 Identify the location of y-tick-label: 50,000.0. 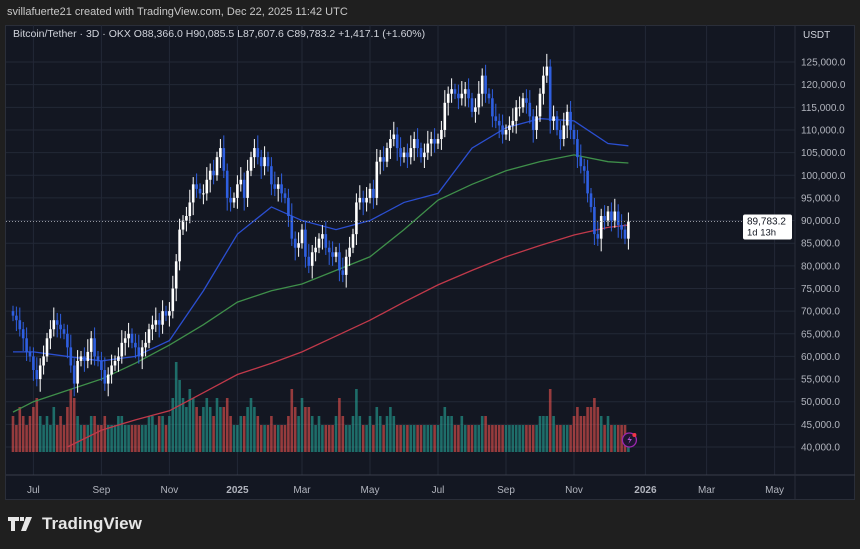
(820, 402).